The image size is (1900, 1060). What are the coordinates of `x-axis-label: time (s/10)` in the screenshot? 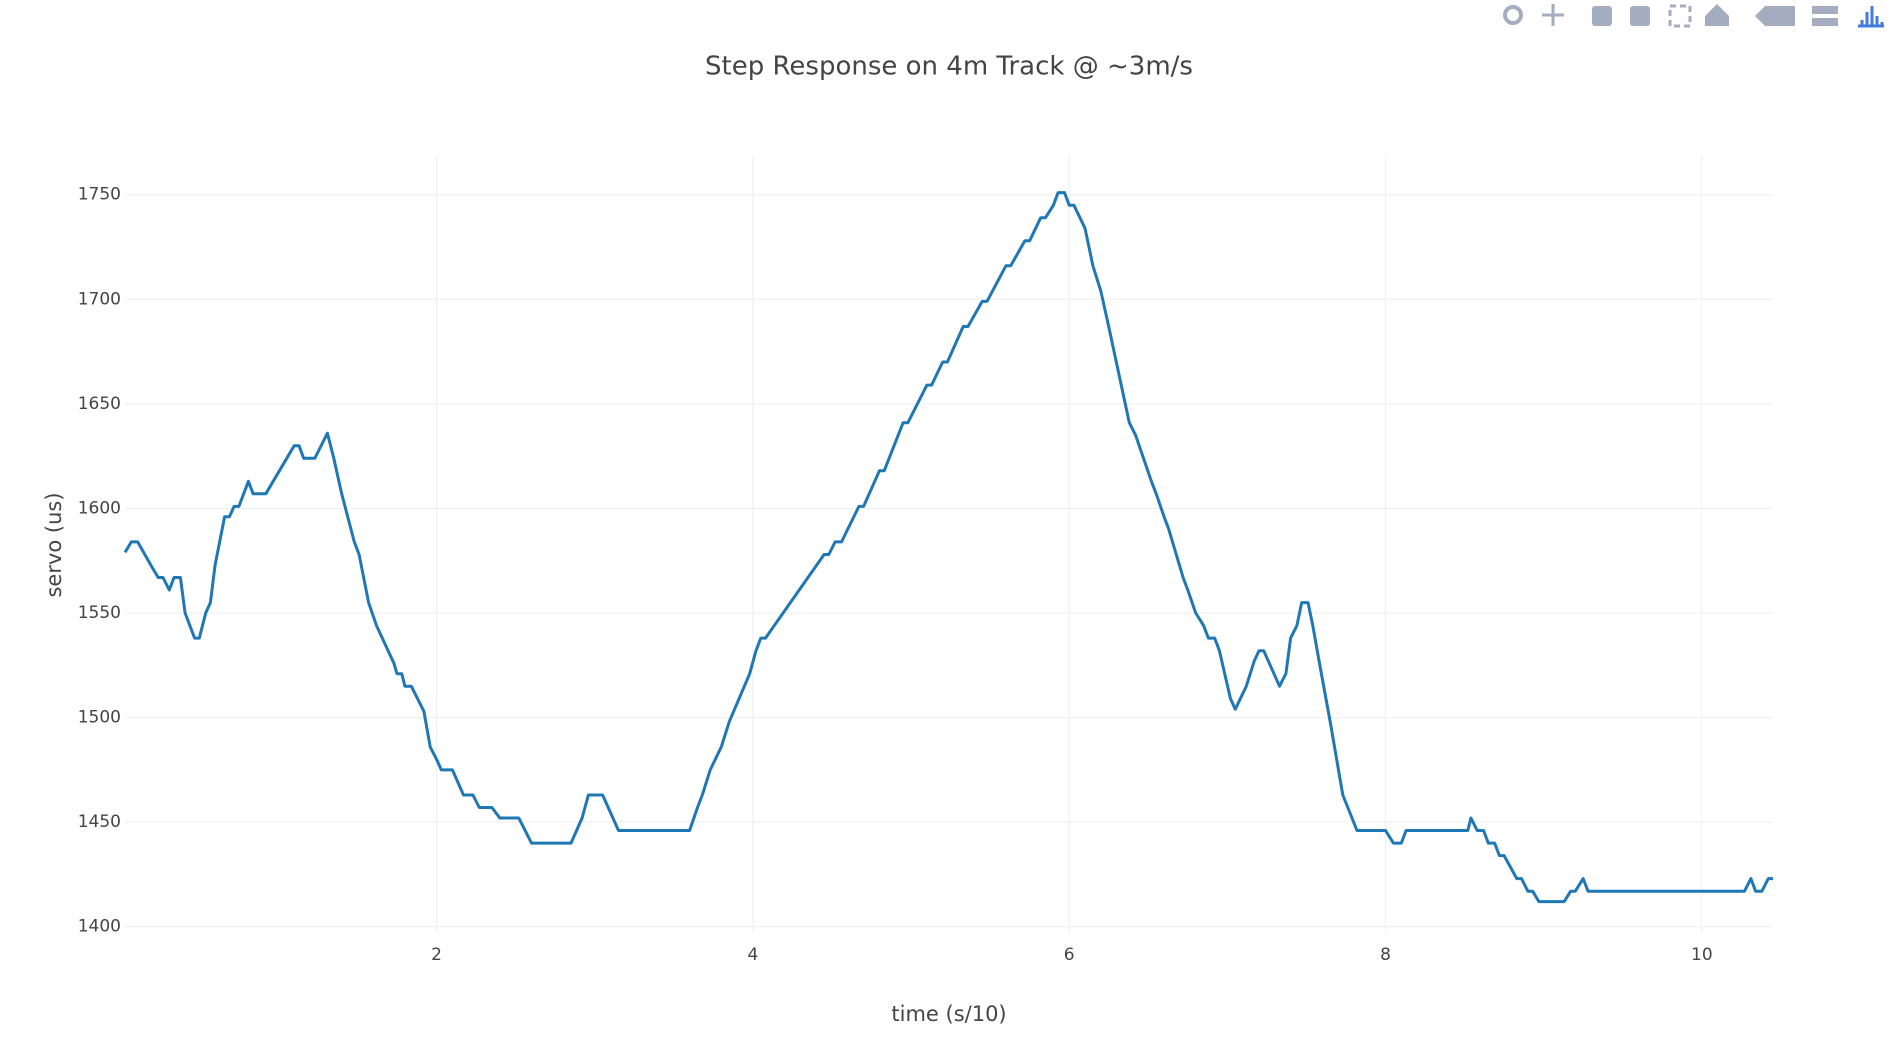 It's located at (948, 1014).